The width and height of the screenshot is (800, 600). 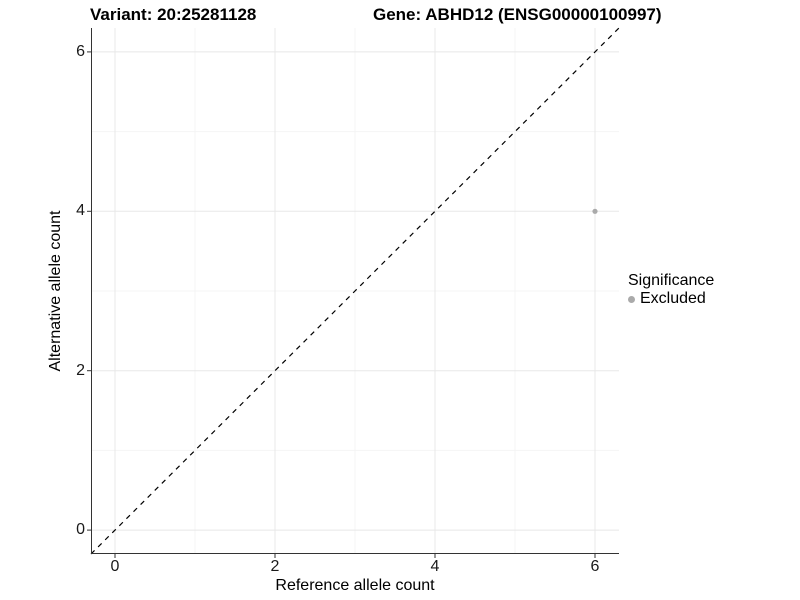 What do you see at coordinates (435, 566) in the screenshot?
I see `x-tick-label: 4` at bounding box center [435, 566].